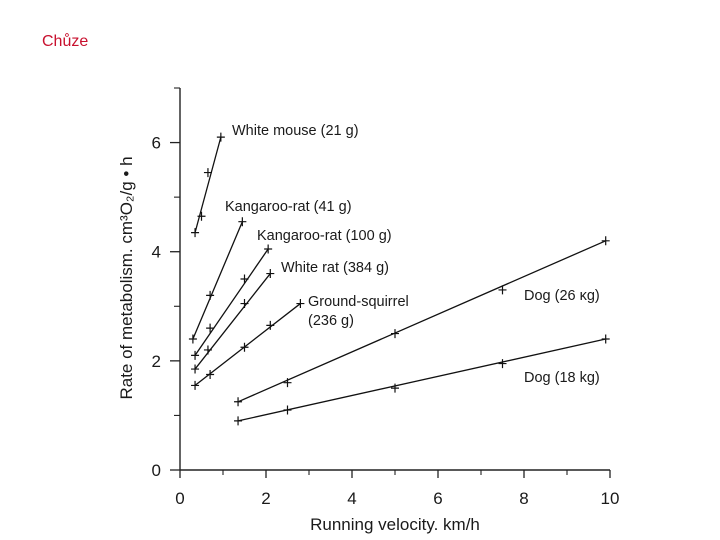 The width and height of the screenshot is (720, 540). Describe the element at coordinates (126, 277) in the screenshot. I see `y-axis-title: Rate of metabolism. cm³O₂/g • h` at that location.